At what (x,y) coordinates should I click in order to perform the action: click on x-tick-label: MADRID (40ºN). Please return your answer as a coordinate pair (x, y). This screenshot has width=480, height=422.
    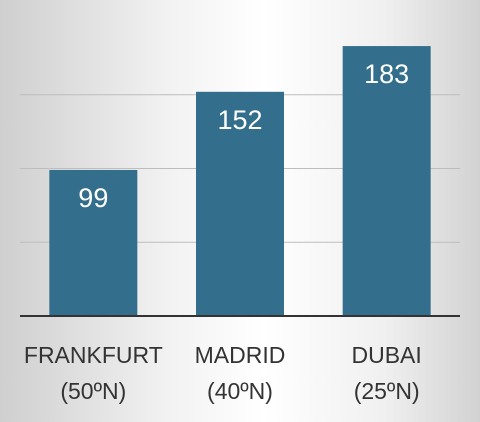
    Looking at the image, I should click on (240, 373).